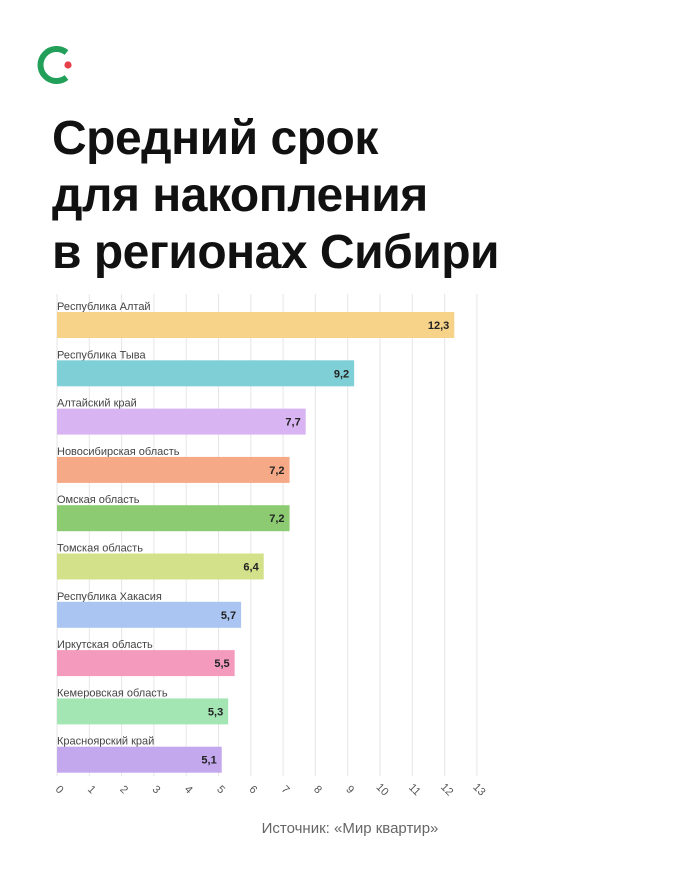  I want to click on category-label: Республика Алтай, so click(104, 307).